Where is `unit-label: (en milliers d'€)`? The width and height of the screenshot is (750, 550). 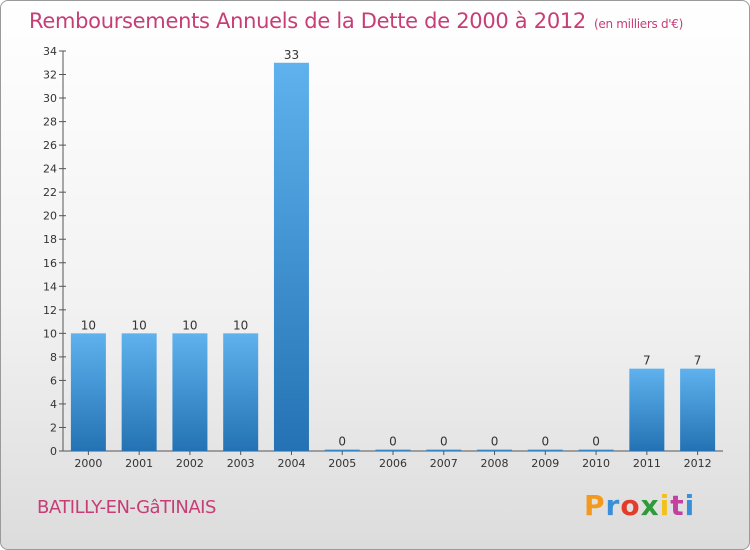 unit-label: (en milliers d'€) is located at coordinates (639, 24).